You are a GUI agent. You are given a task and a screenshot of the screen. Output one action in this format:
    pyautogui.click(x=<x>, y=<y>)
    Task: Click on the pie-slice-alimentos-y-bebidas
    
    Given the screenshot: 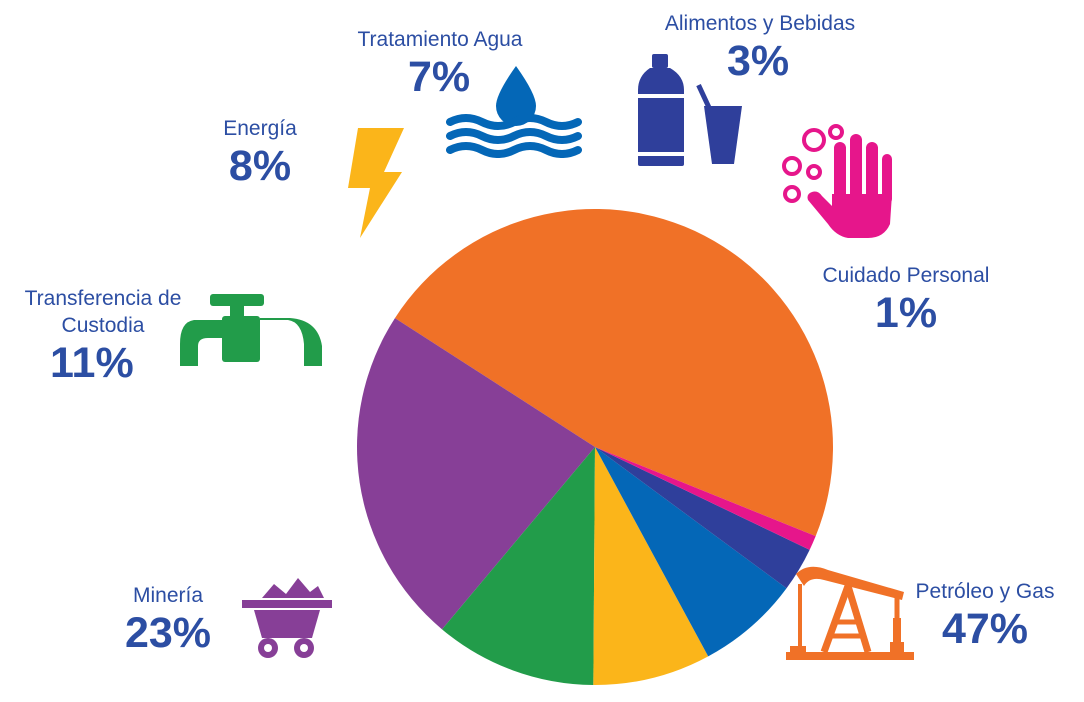 What is the action you would take?
    pyautogui.click(x=702, y=518)
    